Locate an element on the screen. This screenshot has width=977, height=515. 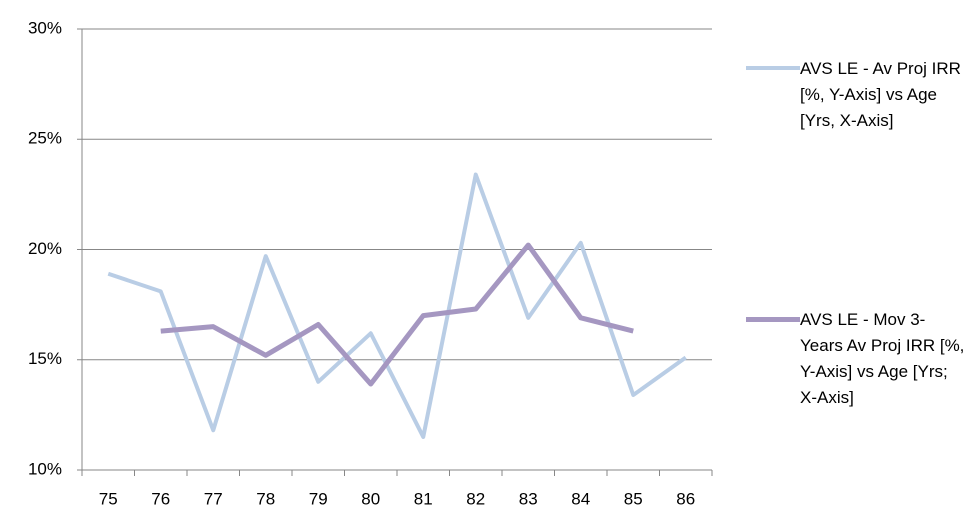
x-tick-label: 78 is located at coordinates (265, 498).